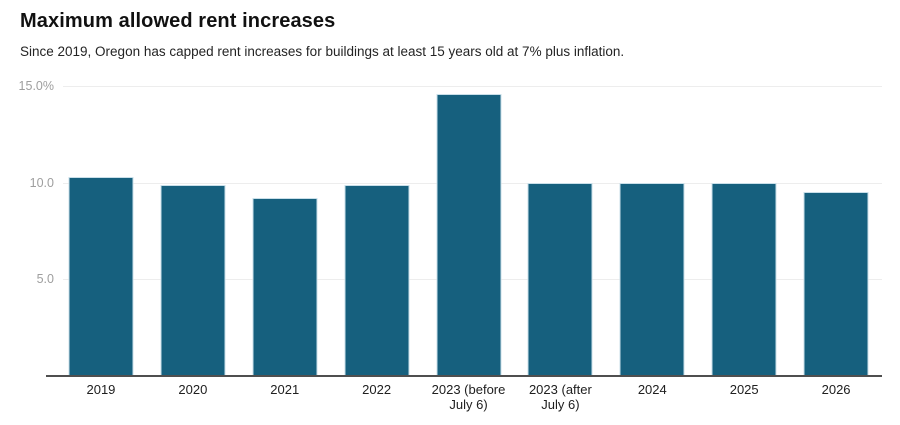 This screenshot has height=425, width=900. I want to click on bar-slot-2021, so click(285, 231).